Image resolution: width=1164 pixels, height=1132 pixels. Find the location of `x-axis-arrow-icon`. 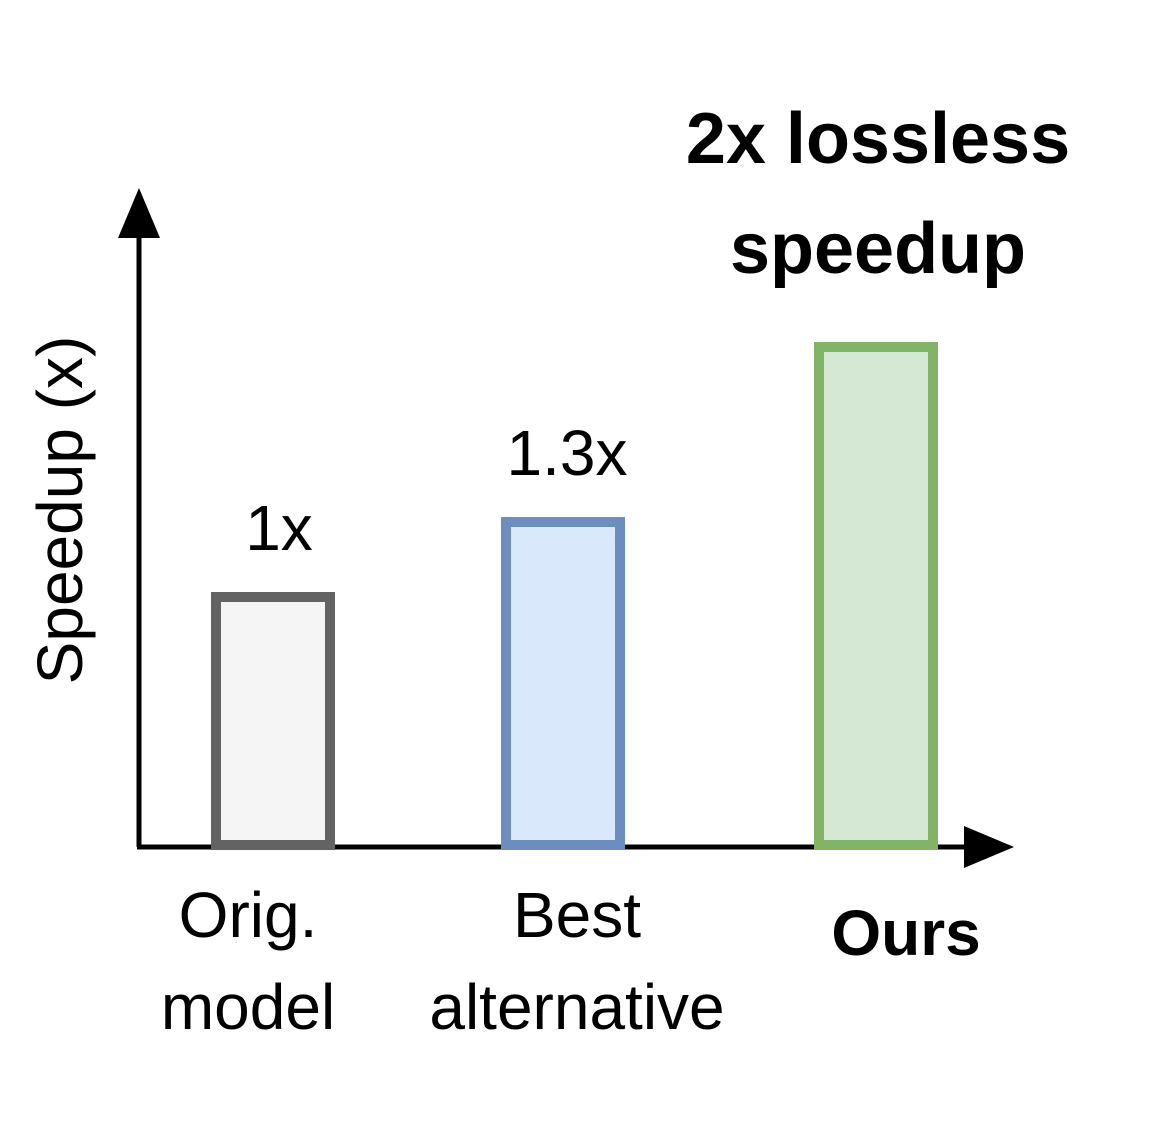

x-axis-arrow-icon is located at coordinates (989, 847).